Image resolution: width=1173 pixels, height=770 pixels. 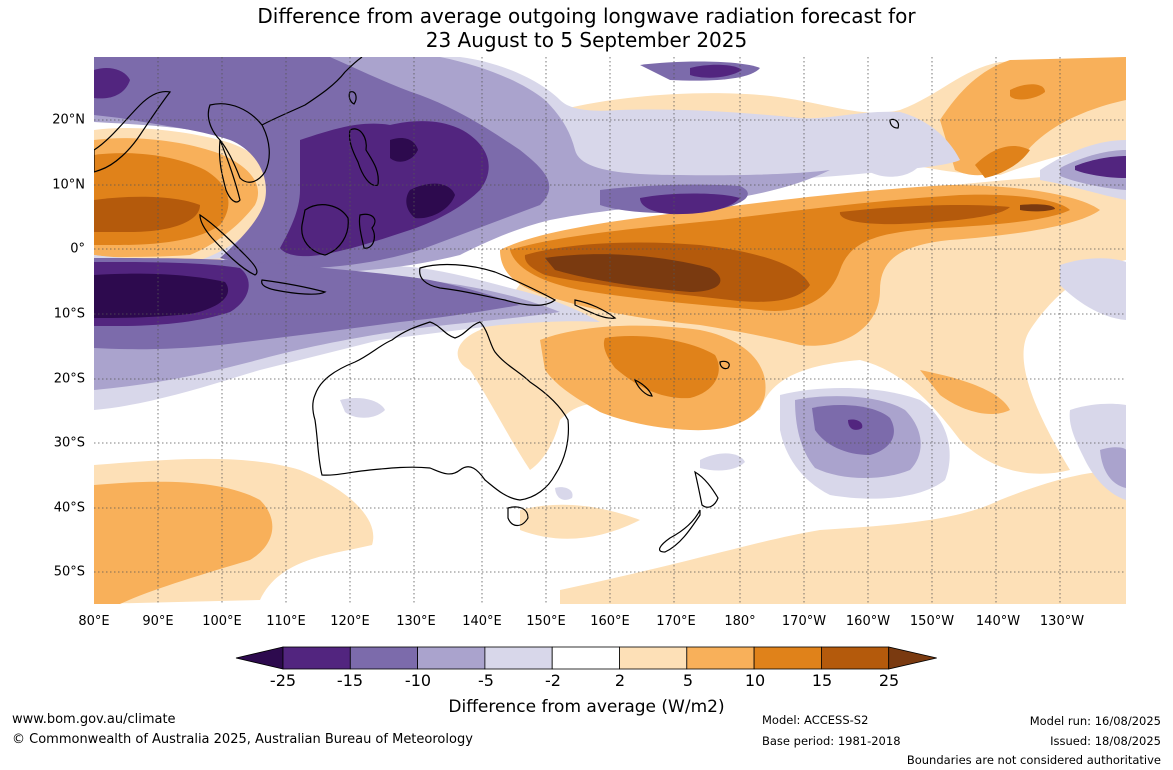 I want to click on lon-label: 130°W, so click(x=1062, y=621).